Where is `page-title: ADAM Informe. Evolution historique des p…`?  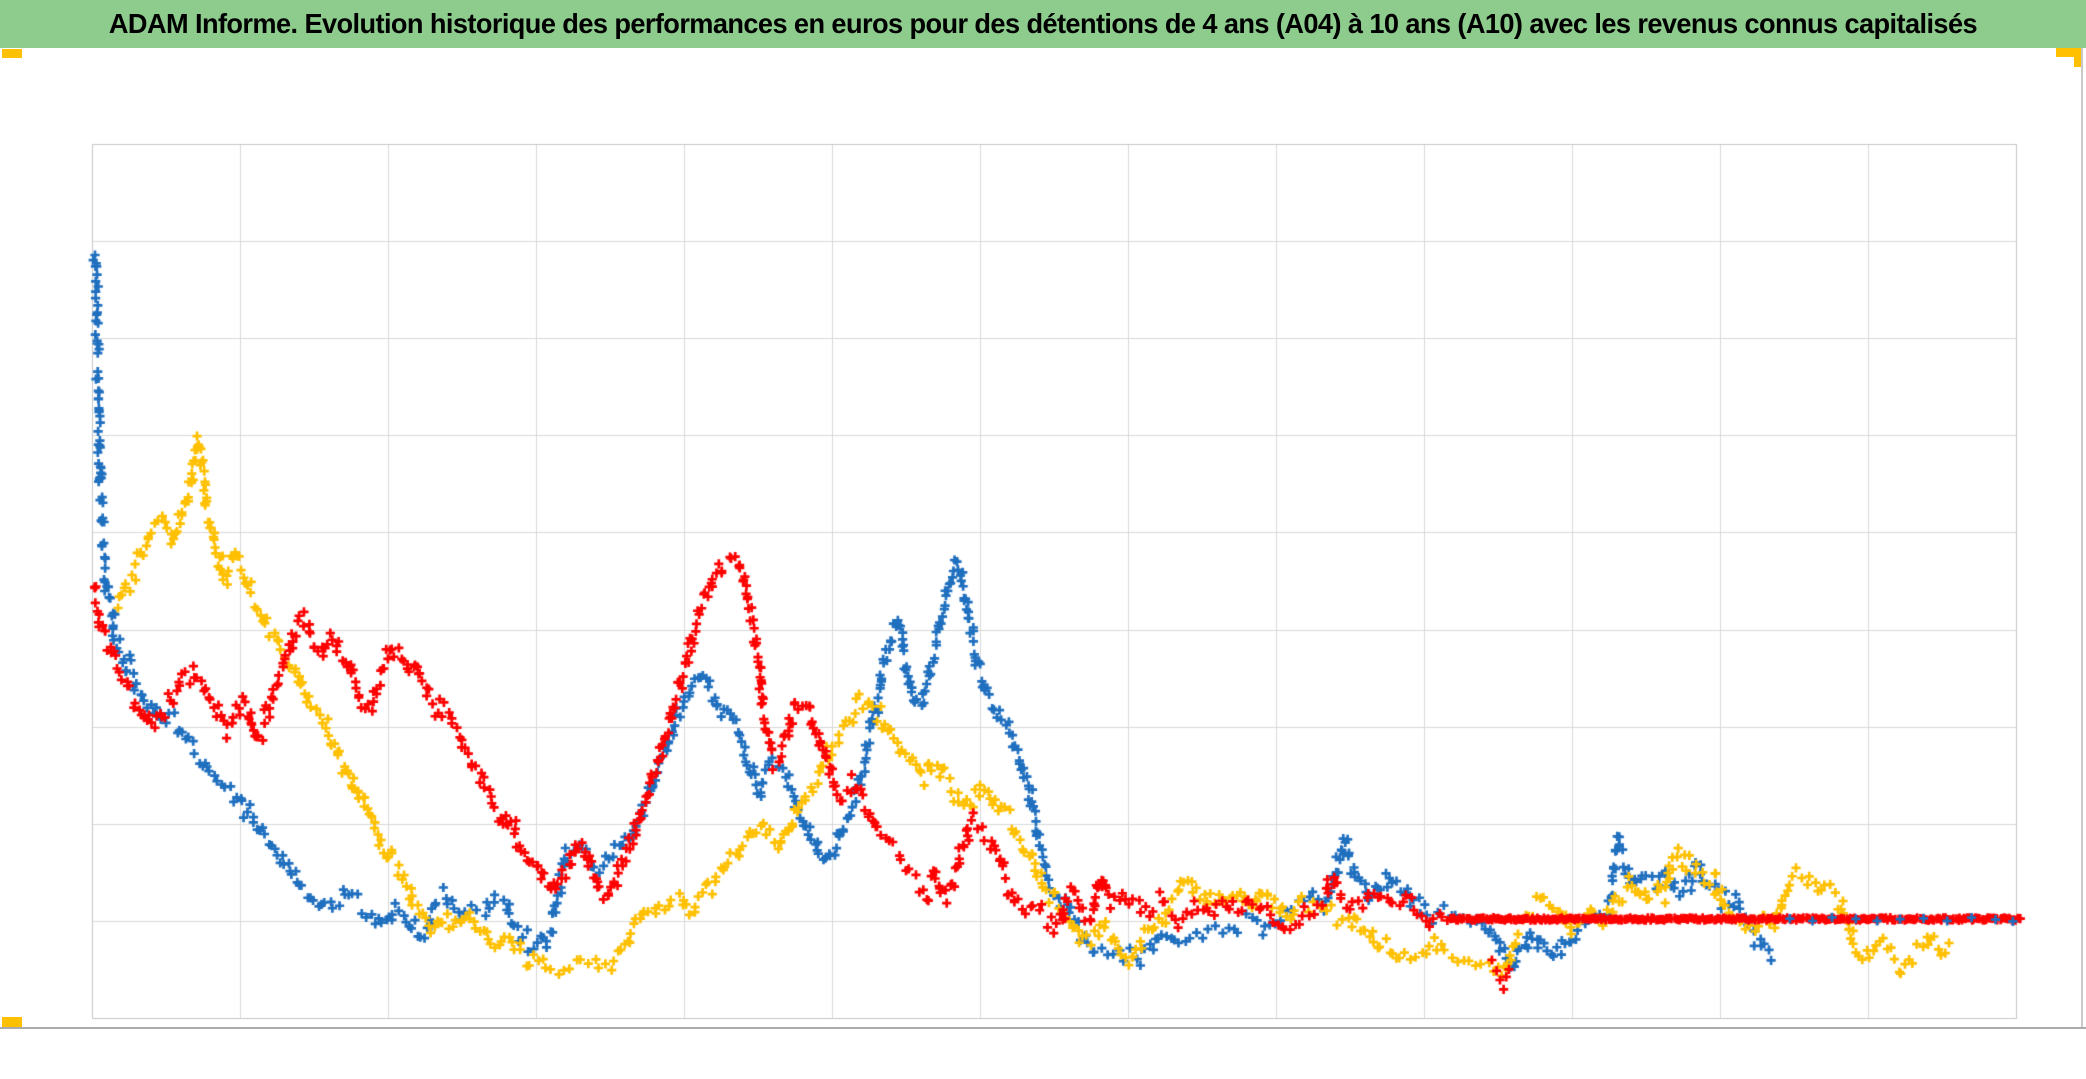
page-title: ADAM Informe. Evolution historique des p… is located at coordinates (1043, 23).